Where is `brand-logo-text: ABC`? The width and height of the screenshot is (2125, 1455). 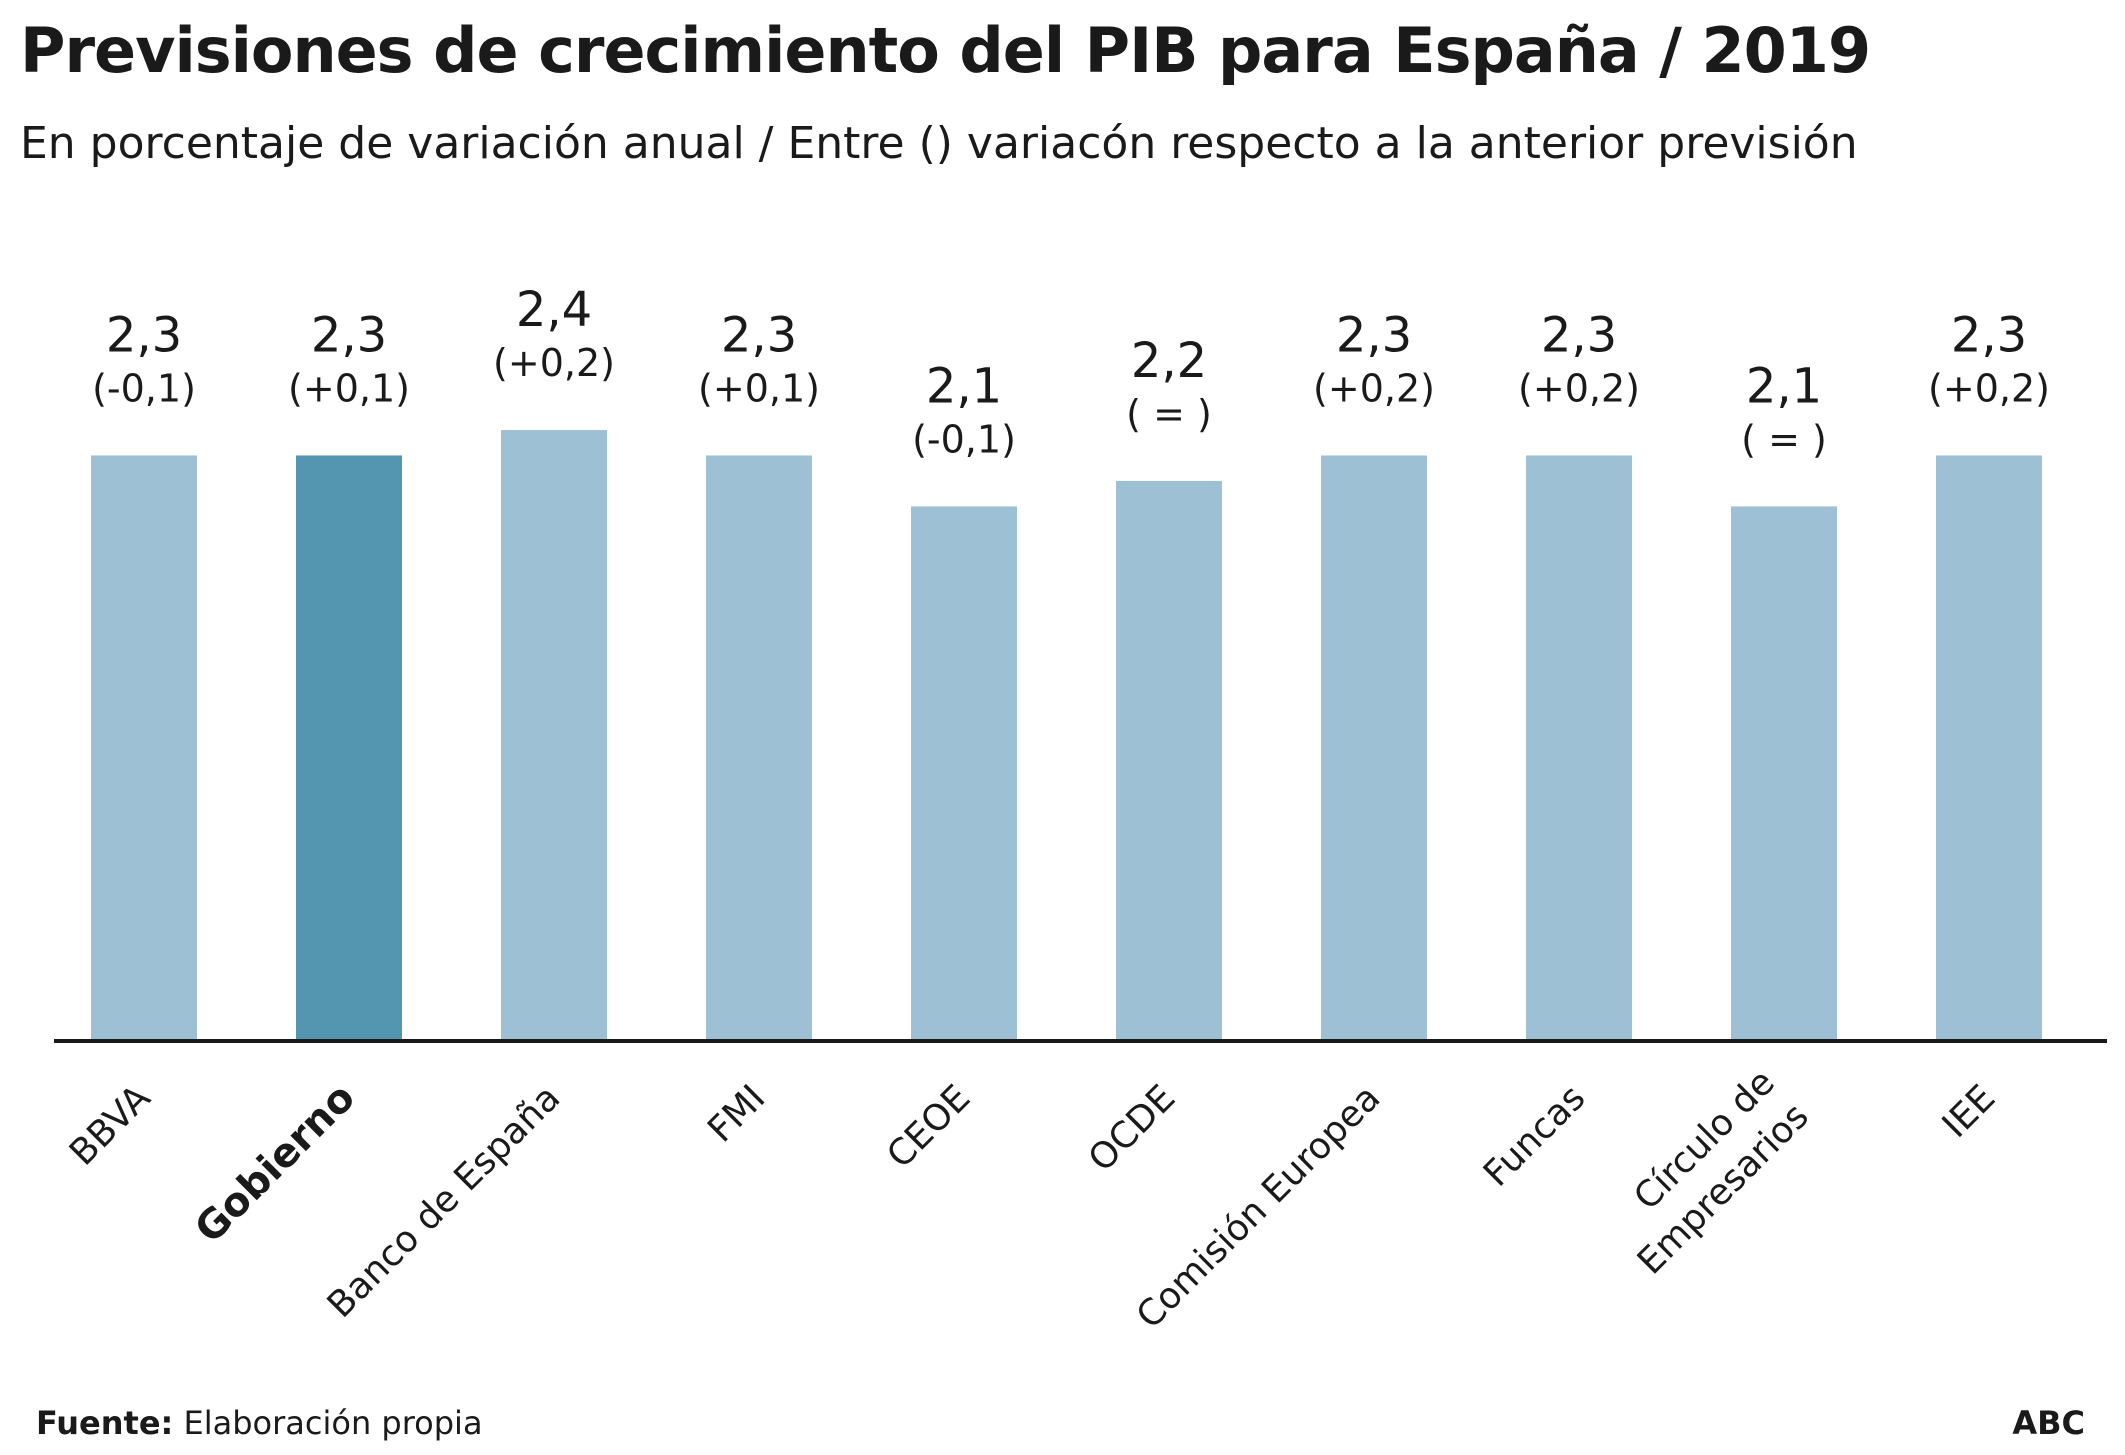 brand-logo-text: ABC is located at coordinates (2048, 1423).